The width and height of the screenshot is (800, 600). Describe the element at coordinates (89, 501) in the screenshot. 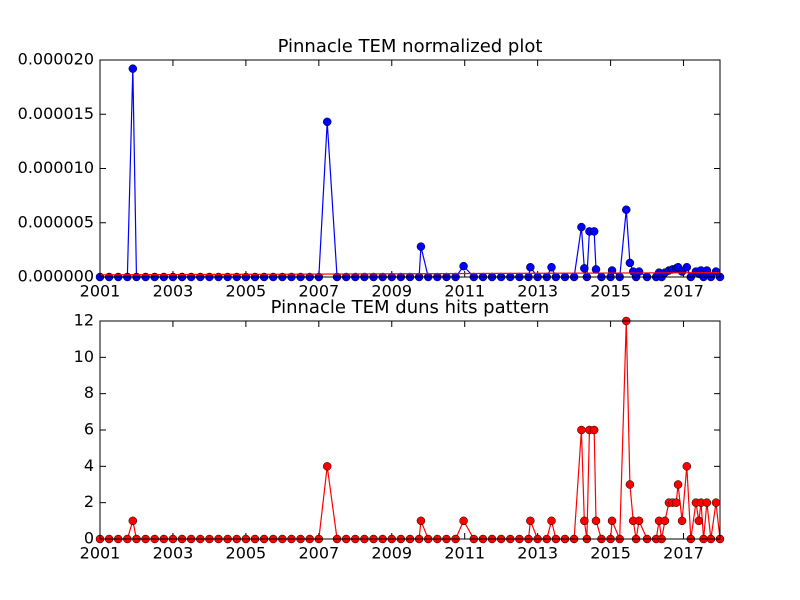

I see `y-tick-label: 2` at that location.